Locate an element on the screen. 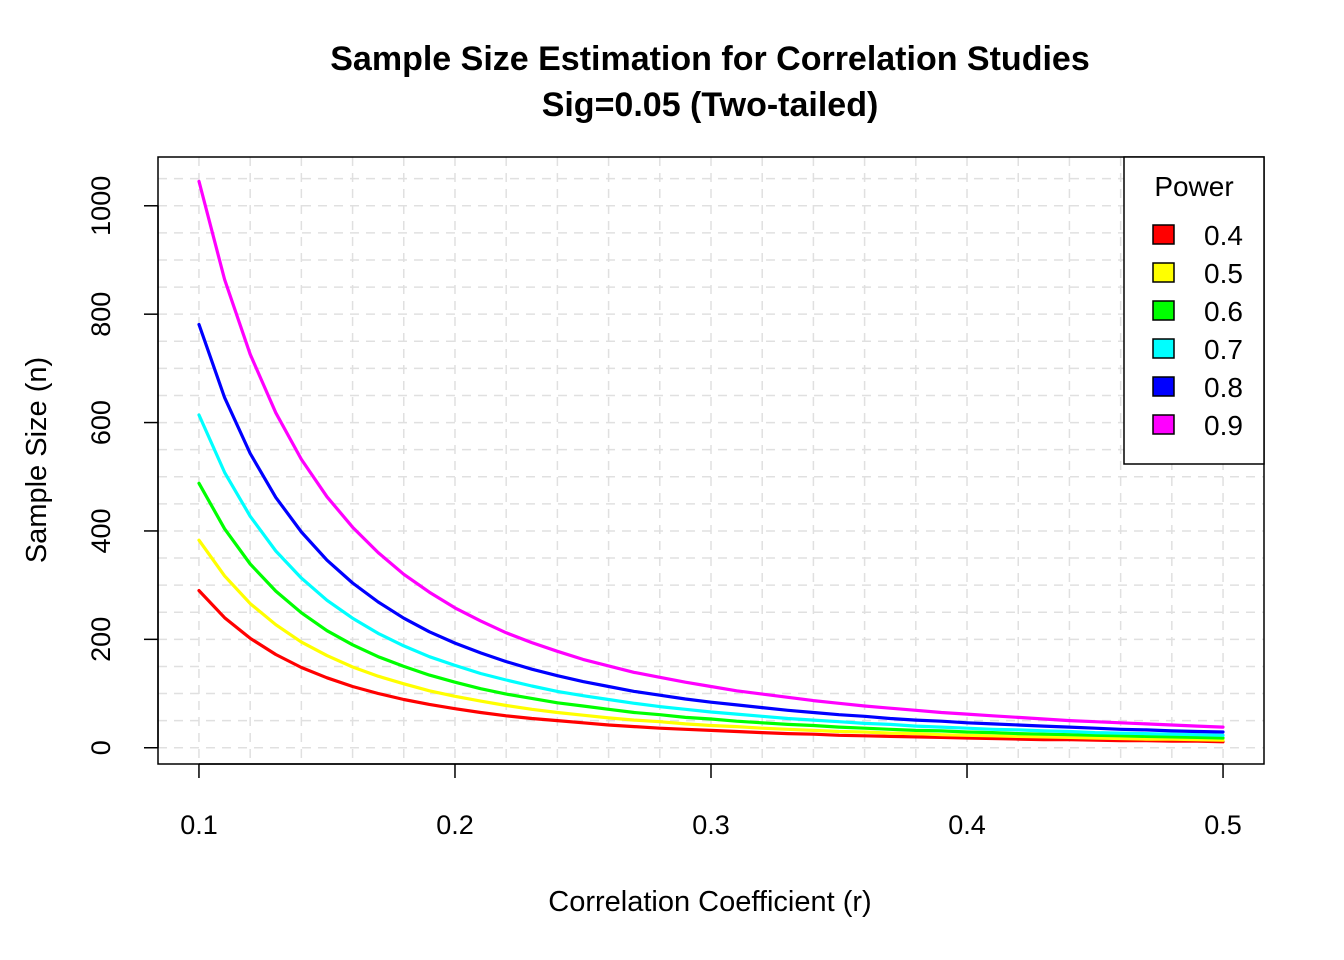 The width and height of the screenshot is (1344, 960). y-axis-label: Sample Size (n) is located at coordinates (37, 460).